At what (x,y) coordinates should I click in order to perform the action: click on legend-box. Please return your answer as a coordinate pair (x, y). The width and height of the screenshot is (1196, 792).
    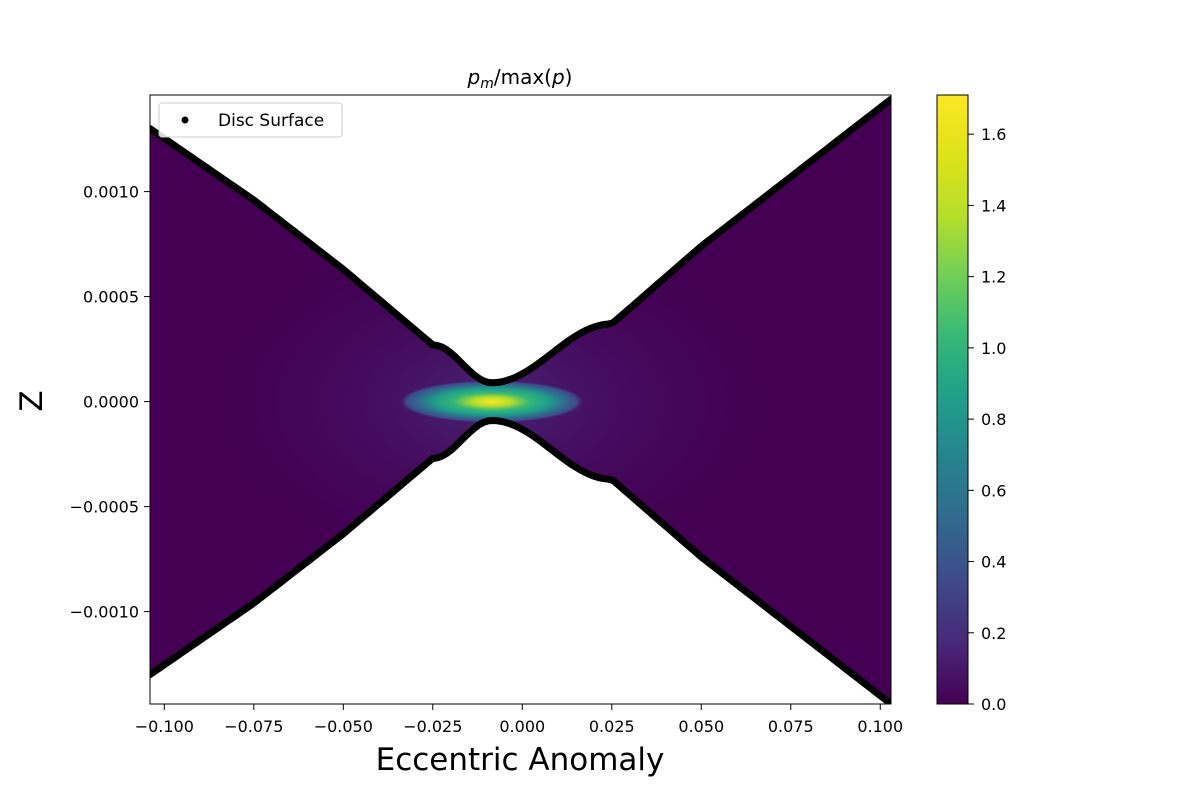
    Looking at the image, I should click on (250, 120).